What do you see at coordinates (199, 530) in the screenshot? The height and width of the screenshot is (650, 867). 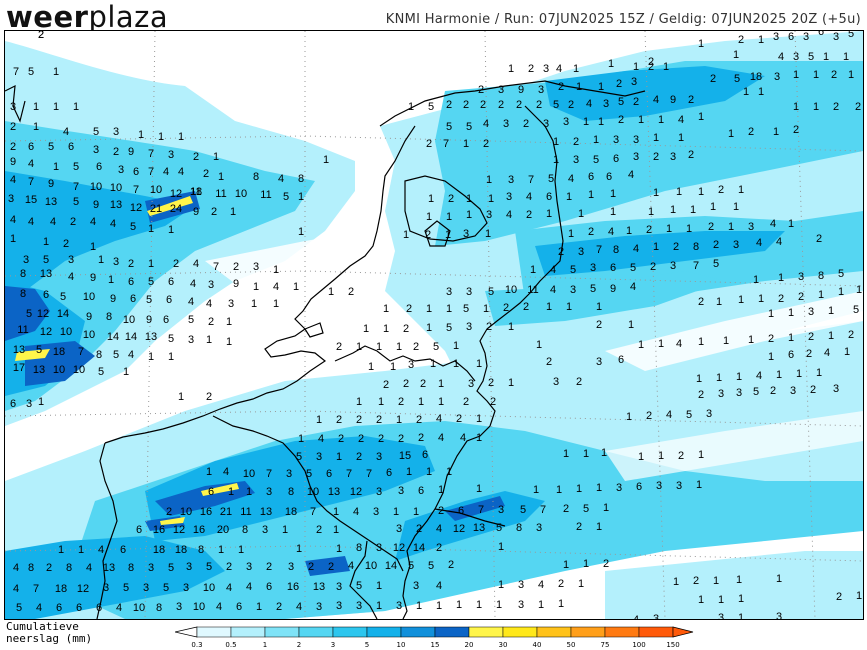 I see `precip-value-label: 16` at bounding box center [199, 530].